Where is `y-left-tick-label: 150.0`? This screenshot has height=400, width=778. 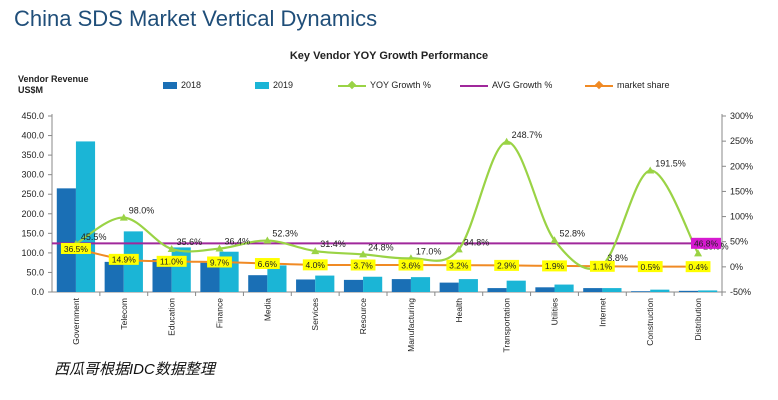 y-left-tick-label: 150.0 is located at coordinates (32, 233).